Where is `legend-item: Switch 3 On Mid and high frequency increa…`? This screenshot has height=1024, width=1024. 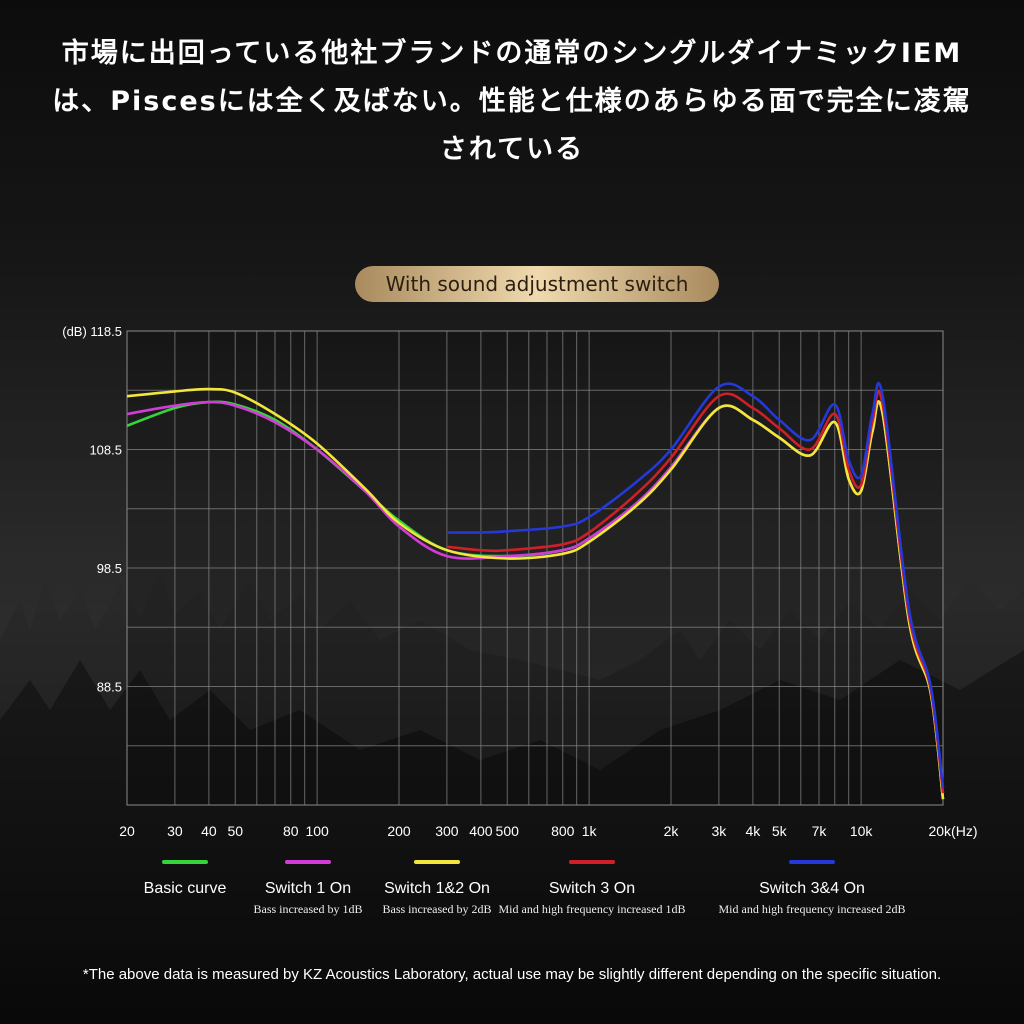
legend-item: Switch 3 On Mid and high frequency increa… is located at coordinates (592, 888).